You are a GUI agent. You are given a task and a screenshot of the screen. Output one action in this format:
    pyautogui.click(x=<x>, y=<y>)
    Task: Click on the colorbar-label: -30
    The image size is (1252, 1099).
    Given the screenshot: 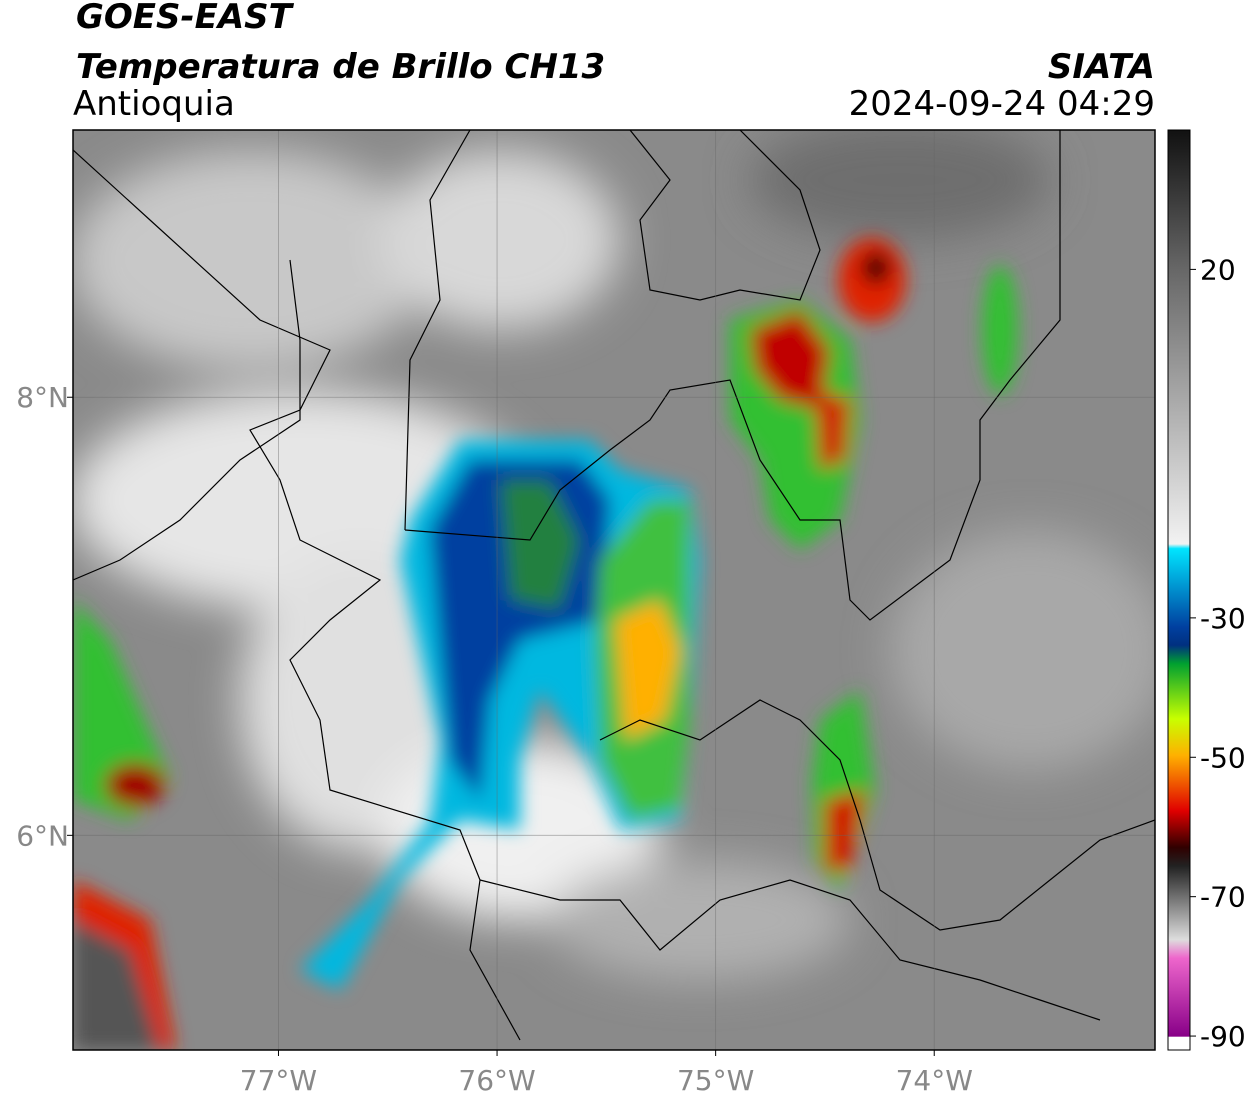 What is the action you would take?
    pyautogui.click(x=1223, y=618)
    